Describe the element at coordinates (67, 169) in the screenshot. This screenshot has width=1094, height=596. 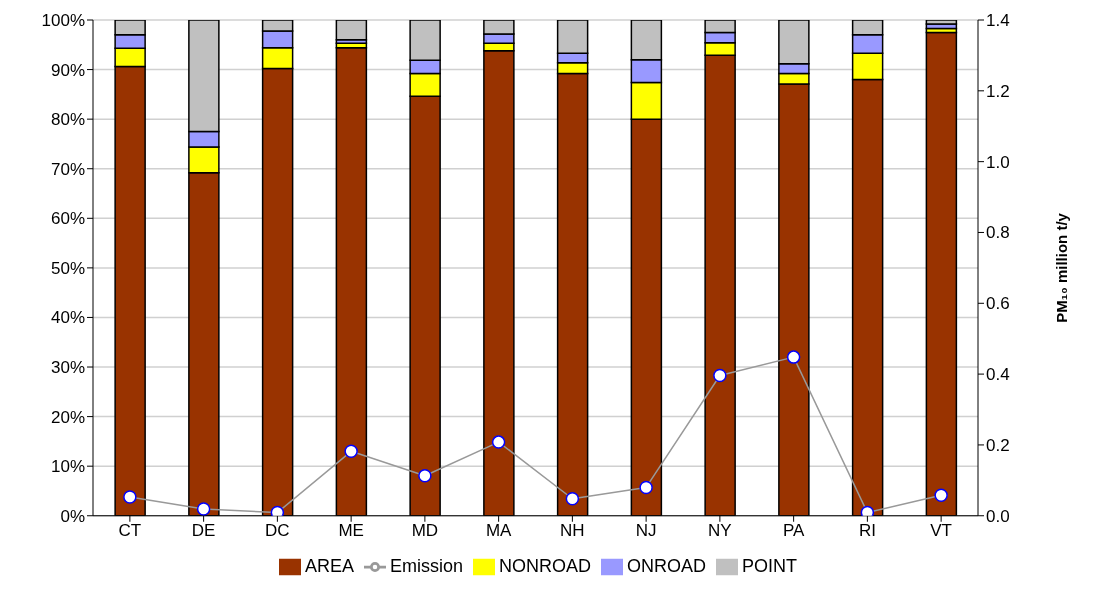
I see `y-tick-label: 70%` at that location.